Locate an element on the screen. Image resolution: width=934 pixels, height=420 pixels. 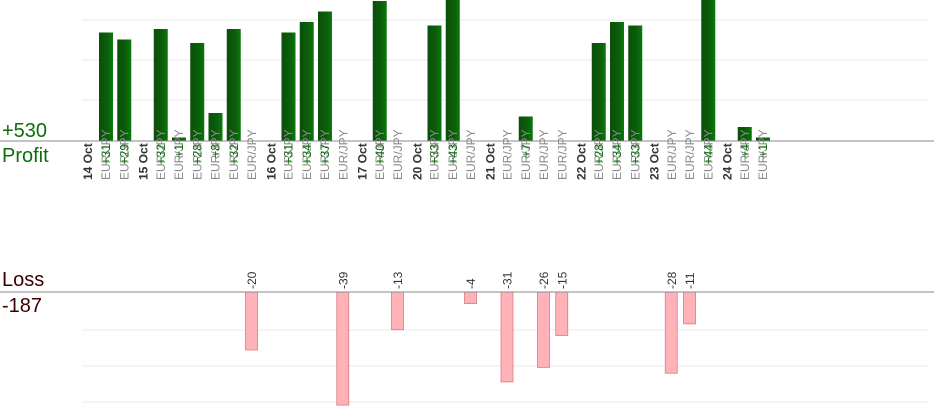
loss-label: Loss is located at coordinates (23, 280).